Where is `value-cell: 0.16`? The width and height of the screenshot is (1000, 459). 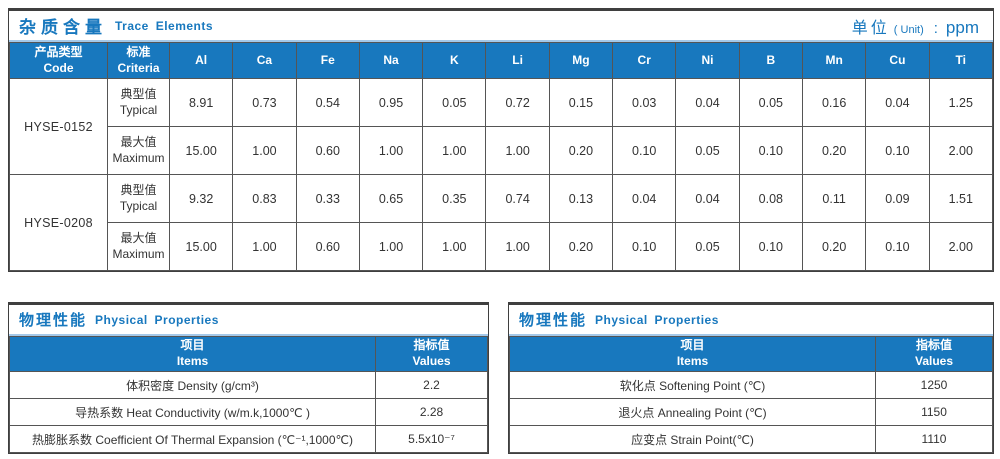
value-cell: 0.16 is located at coordinates (834, 102).